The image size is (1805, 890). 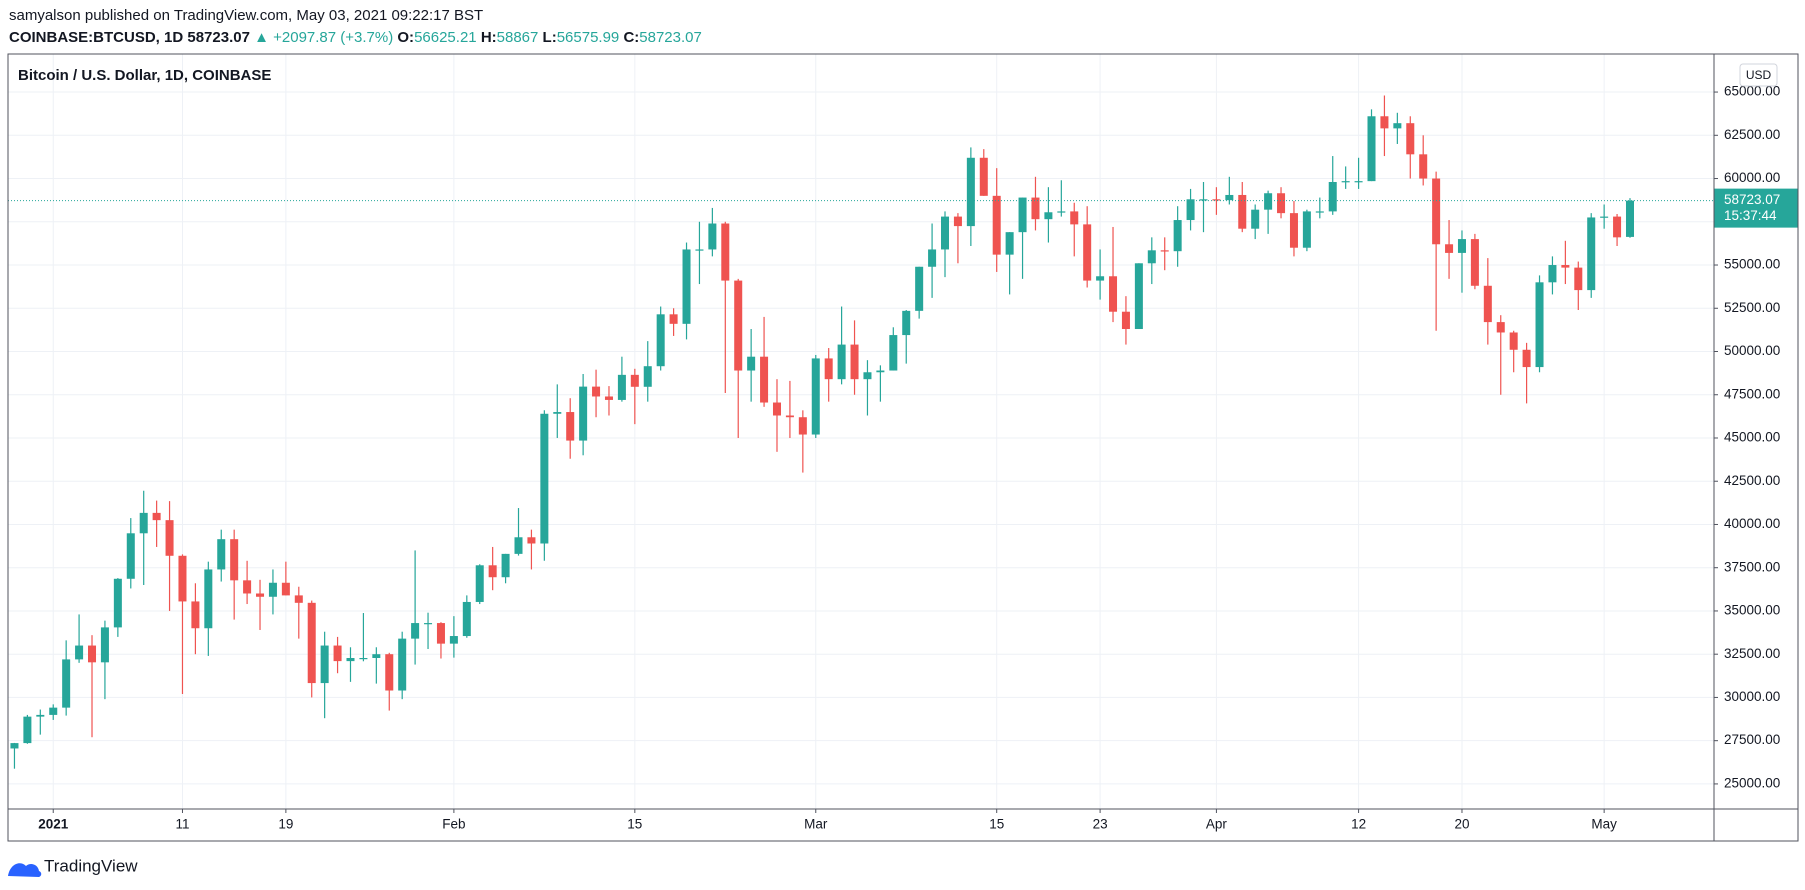 I want to click on unit-label: USD, so click(x=1759, y=75).